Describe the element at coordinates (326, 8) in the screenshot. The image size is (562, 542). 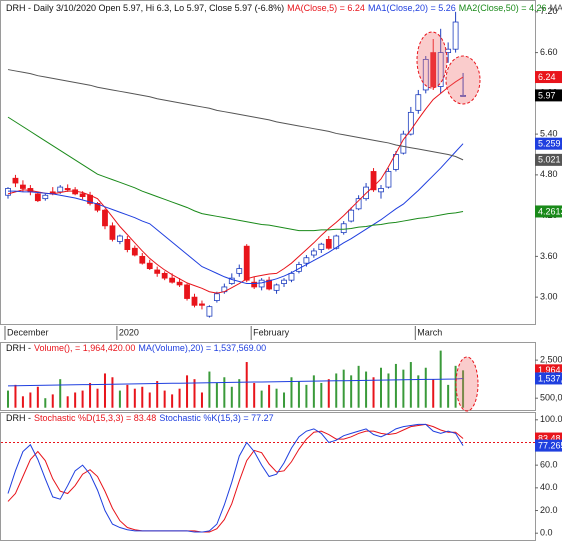
I see `legend-entry: MA(Close,5) = 6.24` at that location.